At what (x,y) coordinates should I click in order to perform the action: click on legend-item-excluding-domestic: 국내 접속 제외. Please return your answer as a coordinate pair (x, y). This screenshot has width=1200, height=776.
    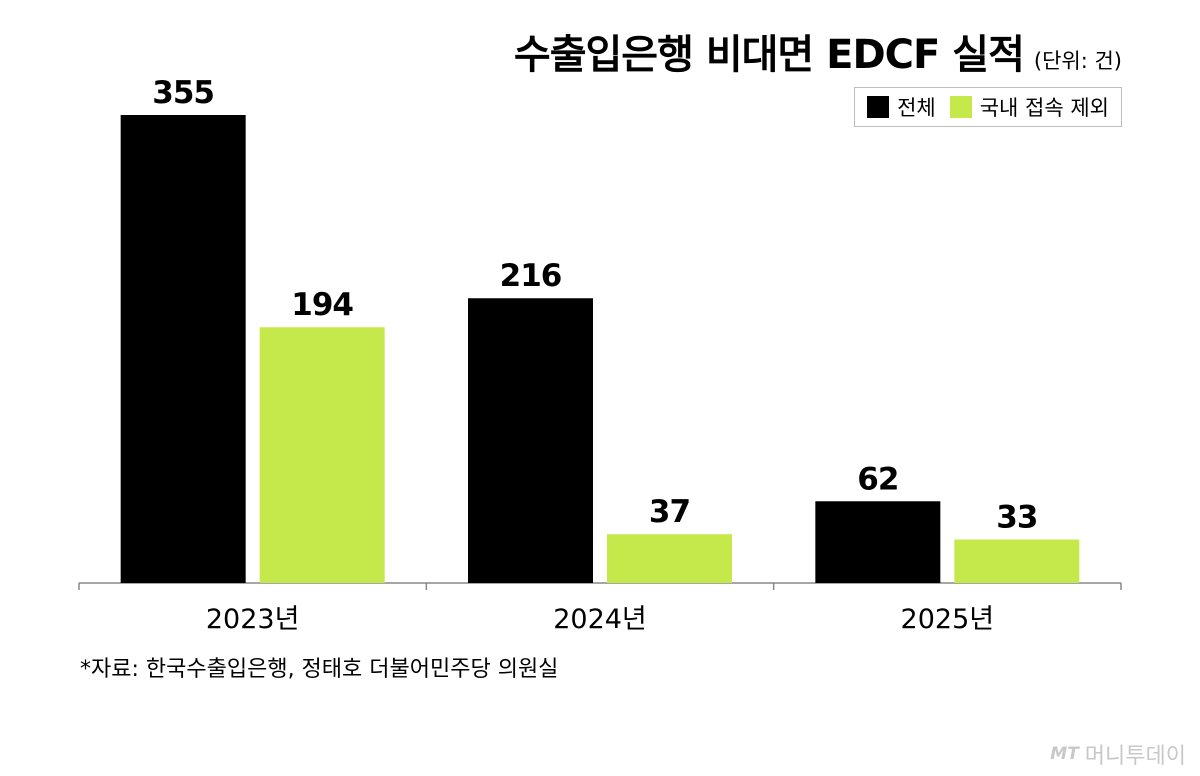
    Looking at the image, I should click on (1029, 107).